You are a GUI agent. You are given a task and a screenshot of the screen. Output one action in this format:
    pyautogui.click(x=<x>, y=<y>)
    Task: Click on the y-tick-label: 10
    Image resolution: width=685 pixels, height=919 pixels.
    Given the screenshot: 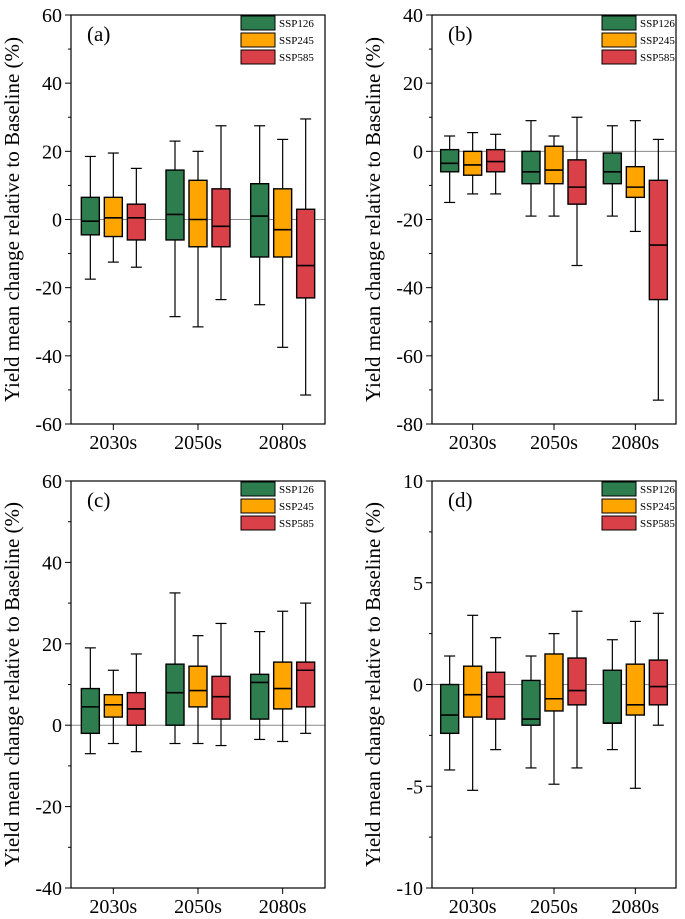 What is the action you would take?
    pyautogui.click(x=413, y=482)
    